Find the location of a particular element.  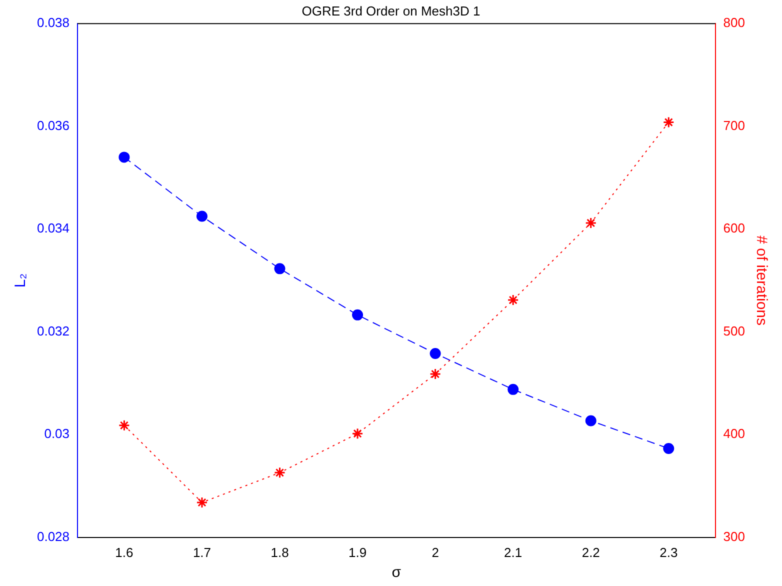

y-axis-title: L₂ is located at coordinates (21, 280).